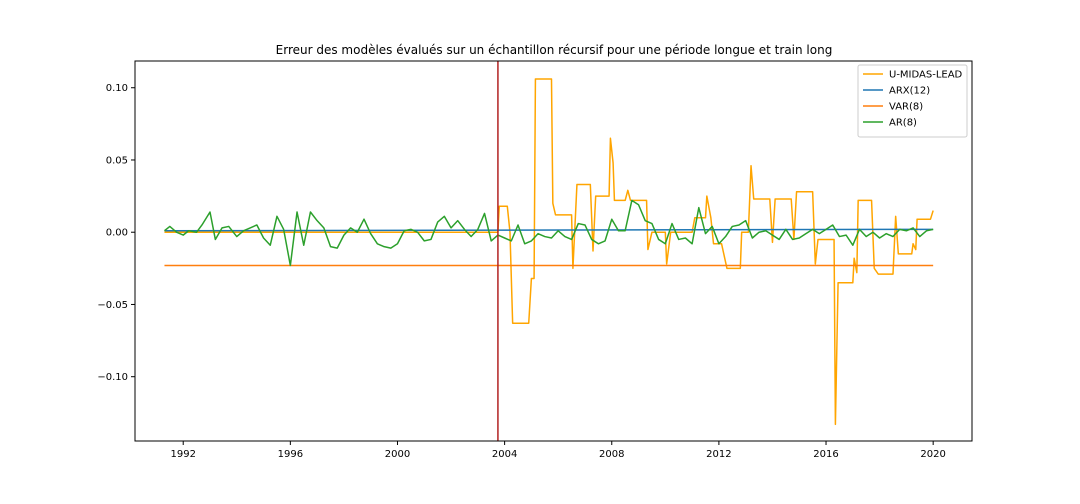  What do you see at coordinates (182, 454) in the screenshot?
I see `x-tick-label: 1992` at bounding box center [182, 454].